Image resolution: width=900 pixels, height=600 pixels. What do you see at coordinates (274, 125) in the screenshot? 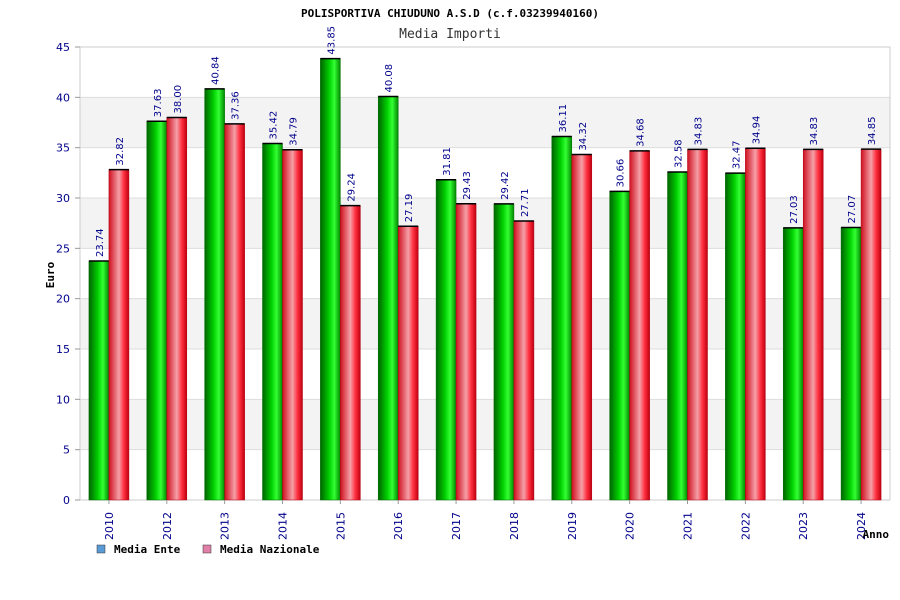
I see `data-label: 35.42` at bounding box center [274, 125].